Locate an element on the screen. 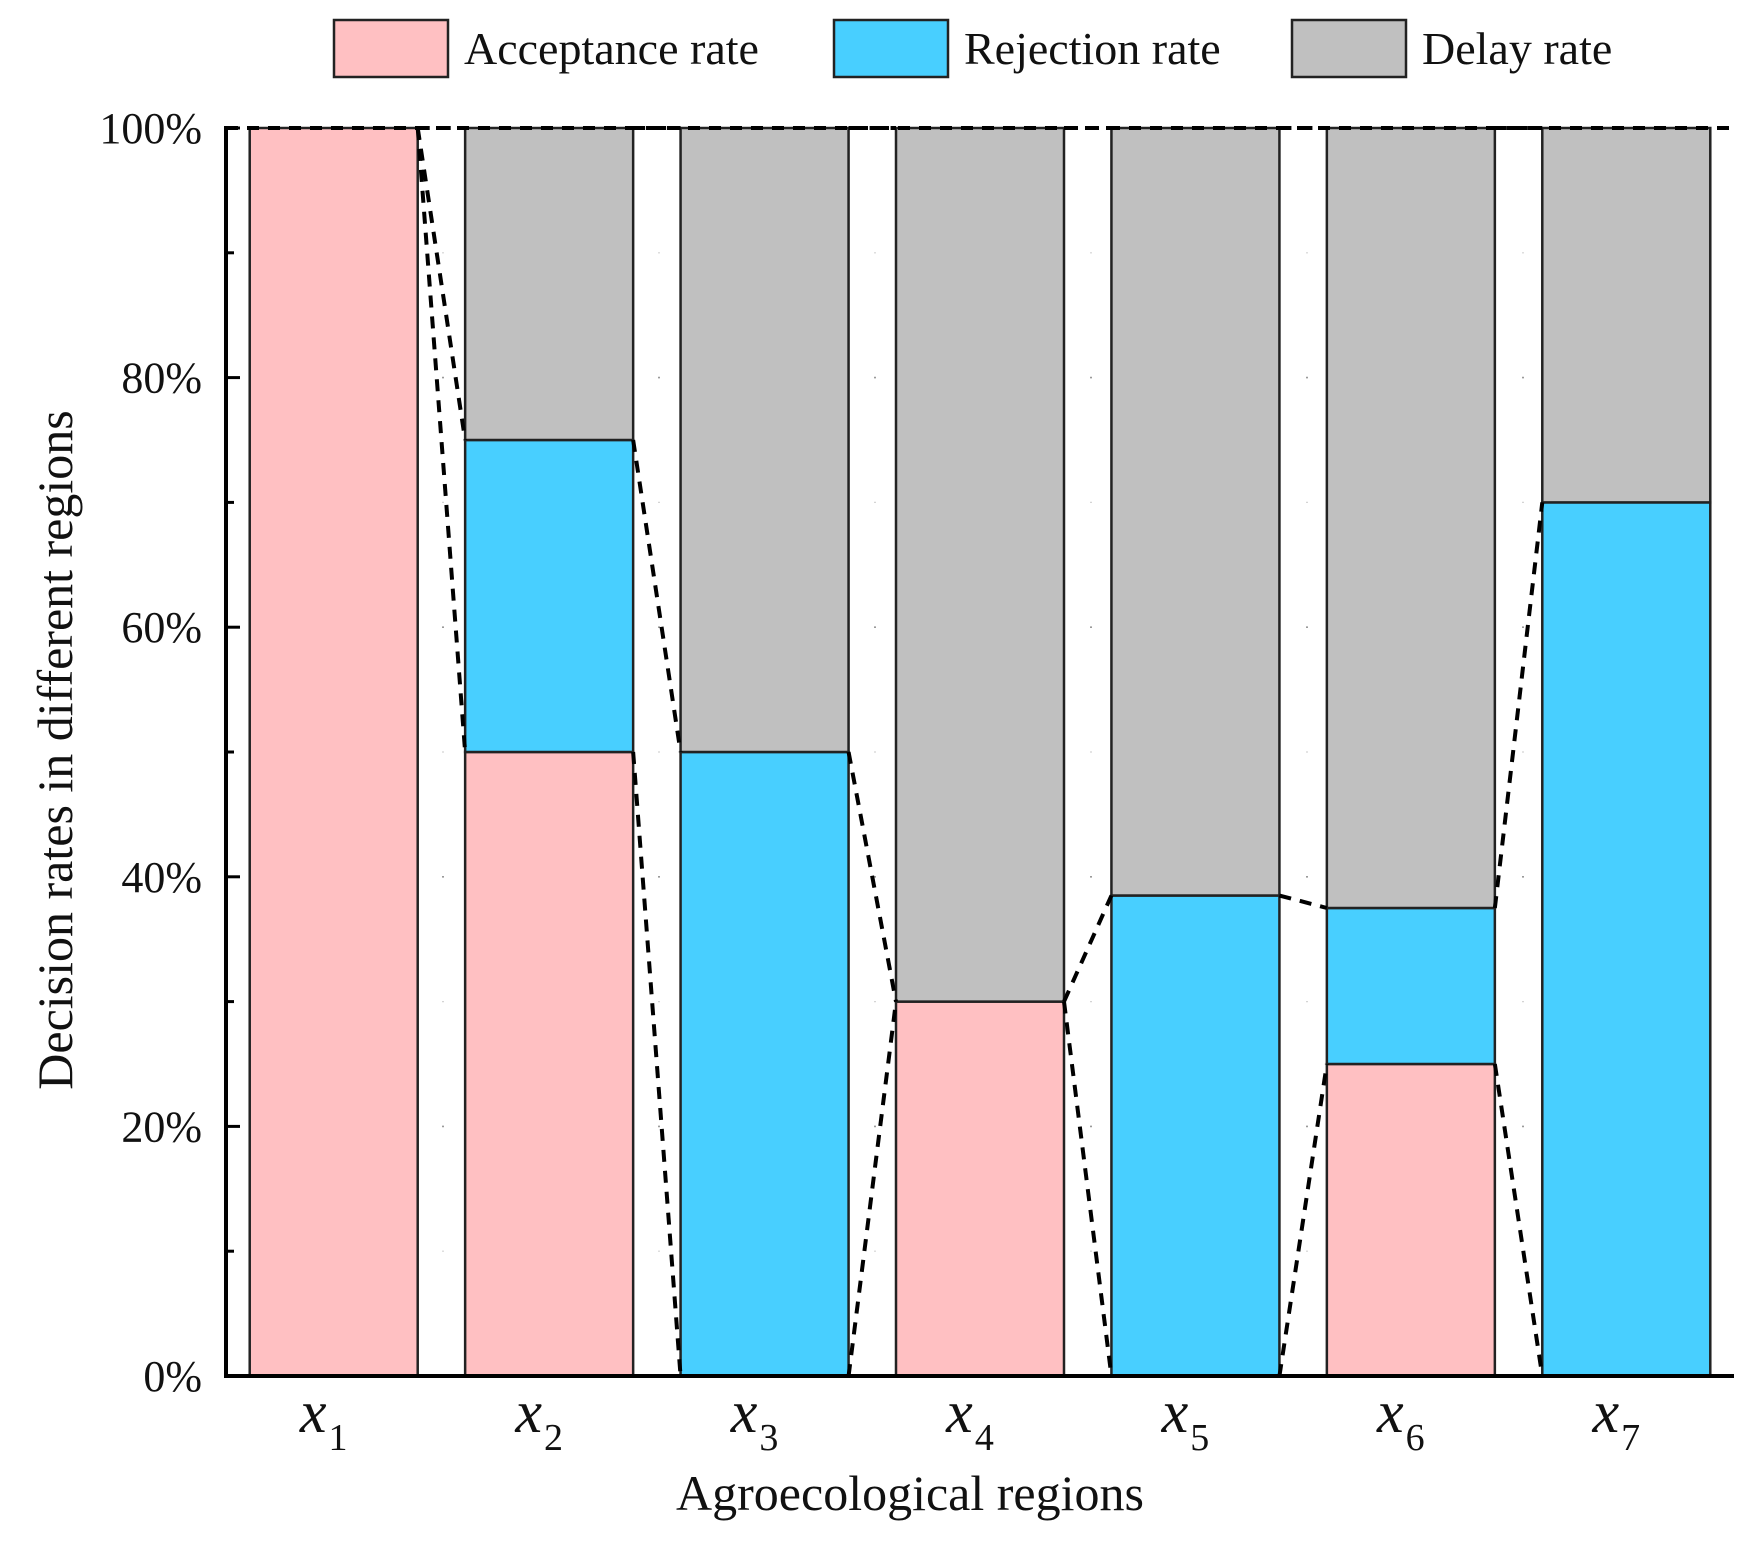 Image resolution: width=1744 pixels, height=1551 pixels. legend-label-delay-rate: Delay rate is located at coordinates (1517, 48).